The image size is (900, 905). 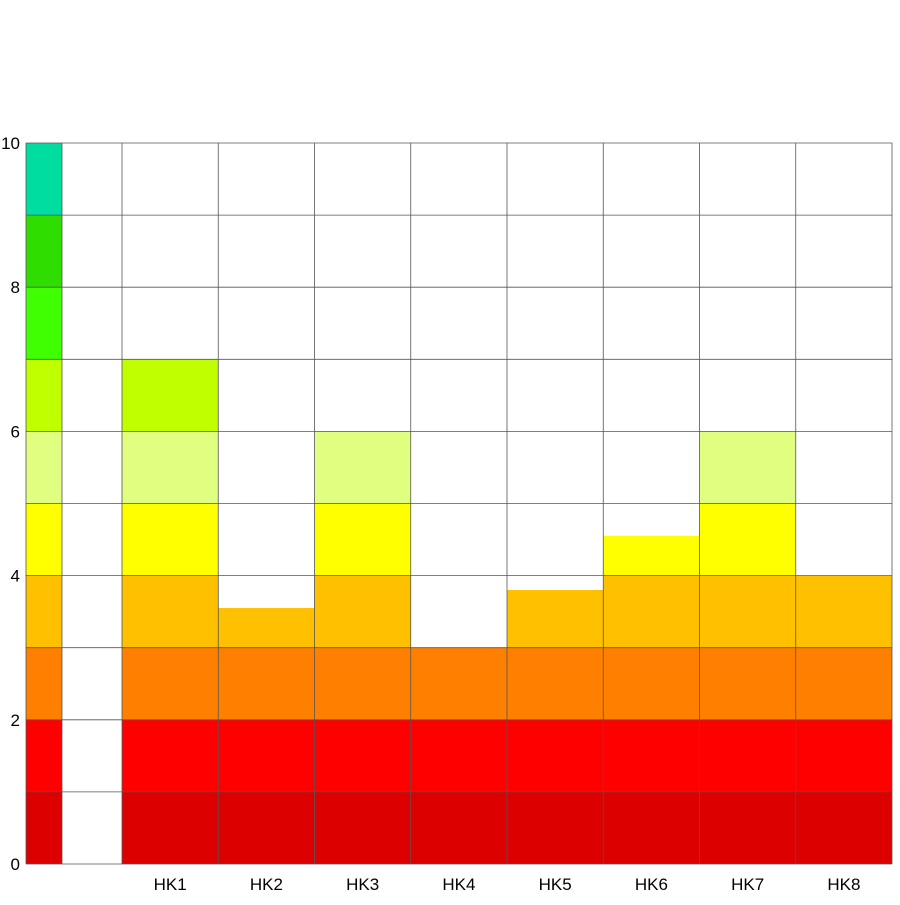 I want to click on x-tick-label: HK6, so click(x=651, y=884).